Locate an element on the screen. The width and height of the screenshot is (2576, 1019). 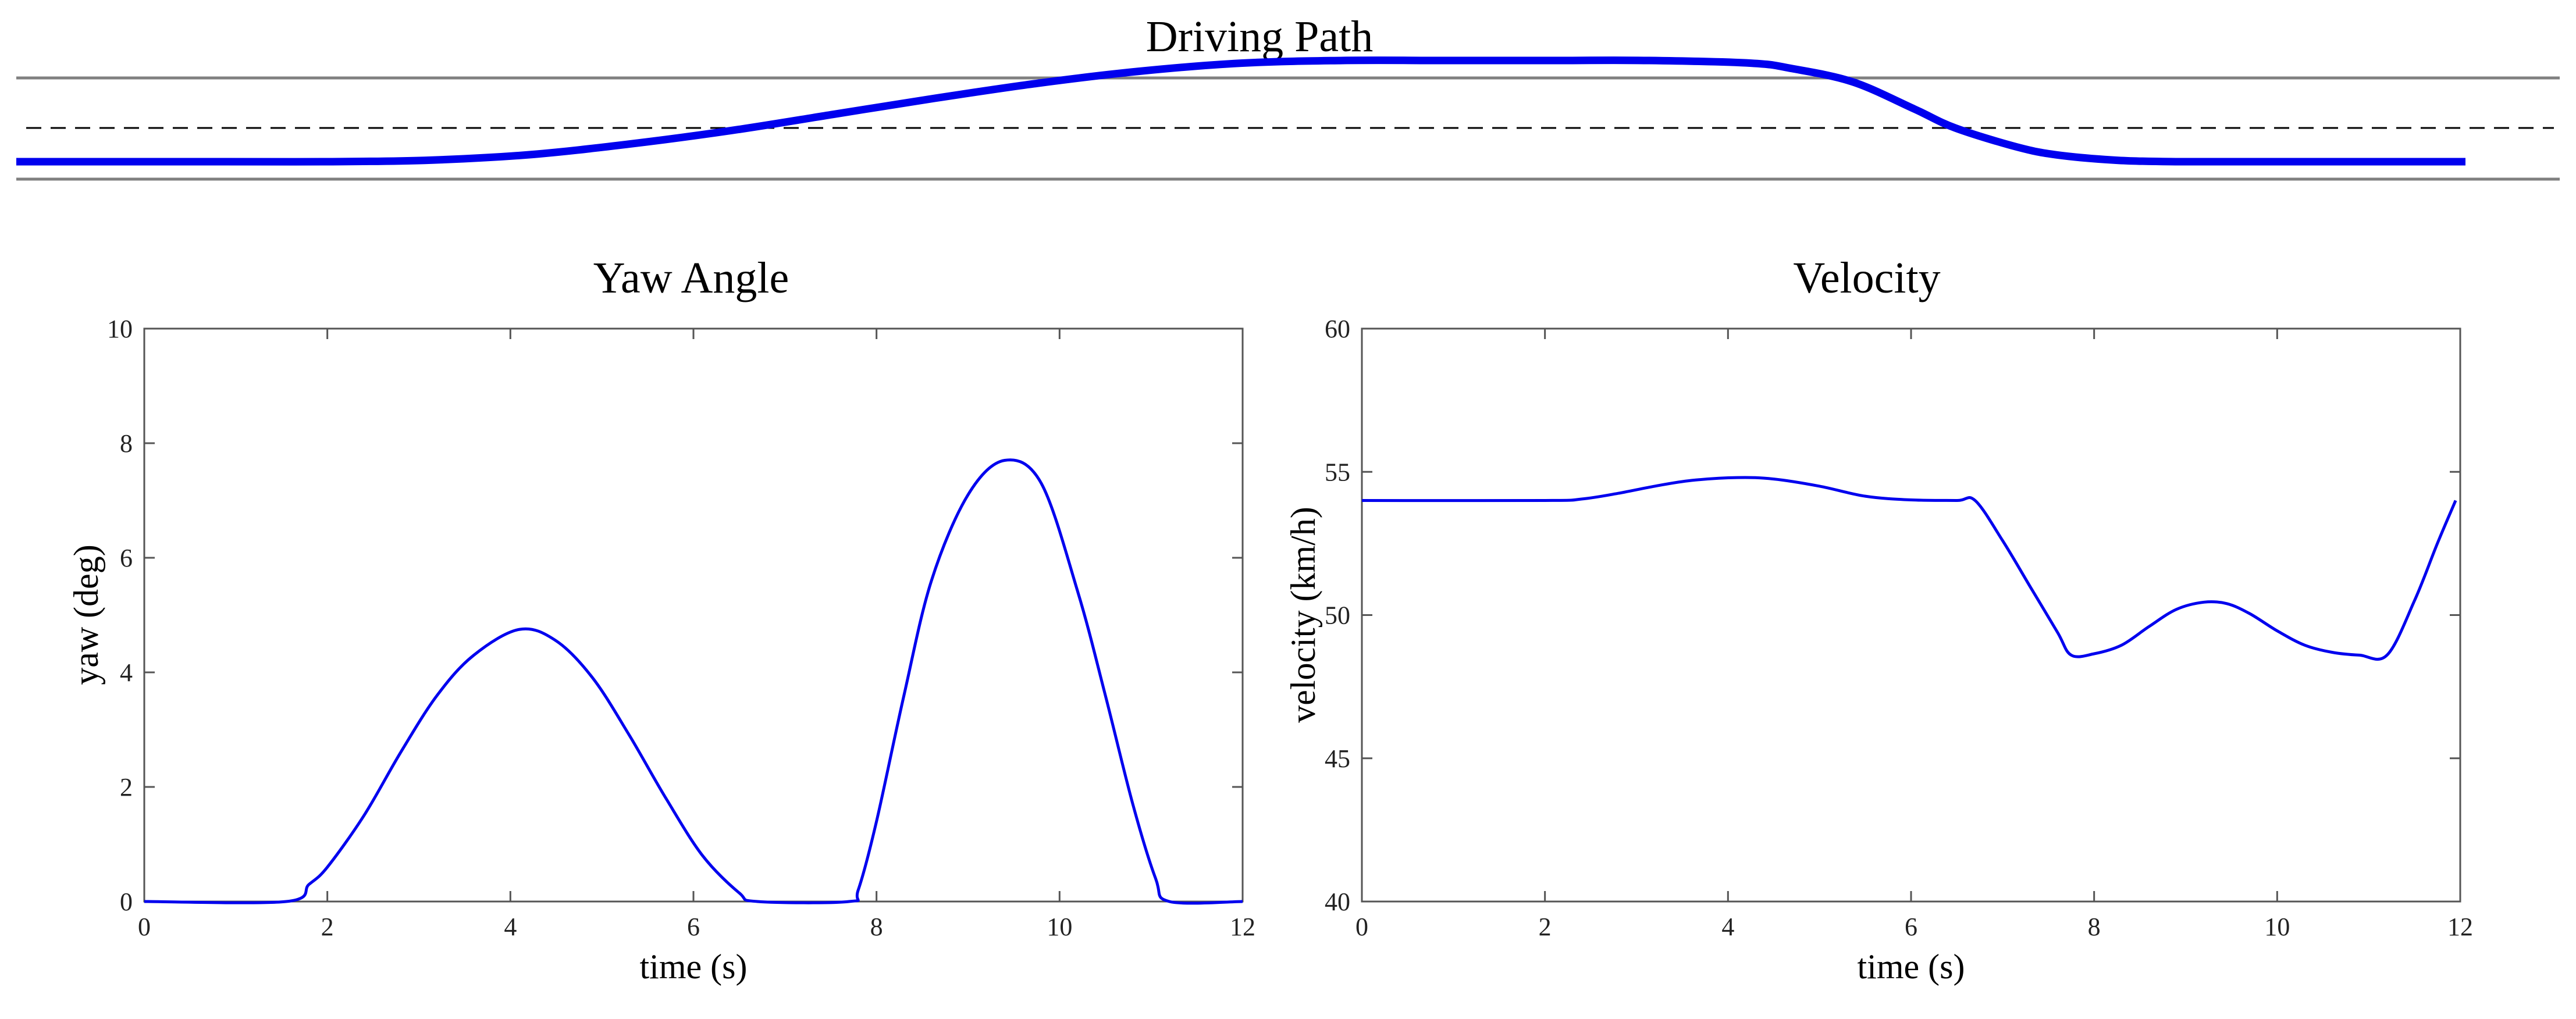
driving-path-line is located at coordinates (1241, 111).